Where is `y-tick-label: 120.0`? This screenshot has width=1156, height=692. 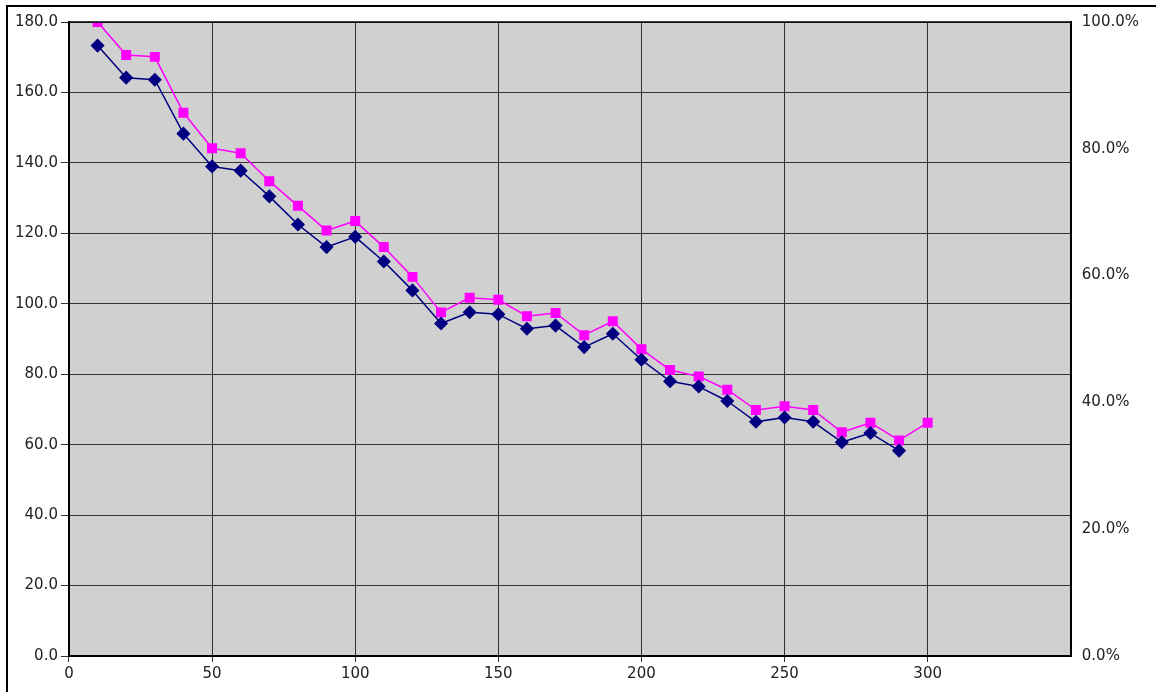
y-tick-label: 120.0 is located at coordinates (36, 232).